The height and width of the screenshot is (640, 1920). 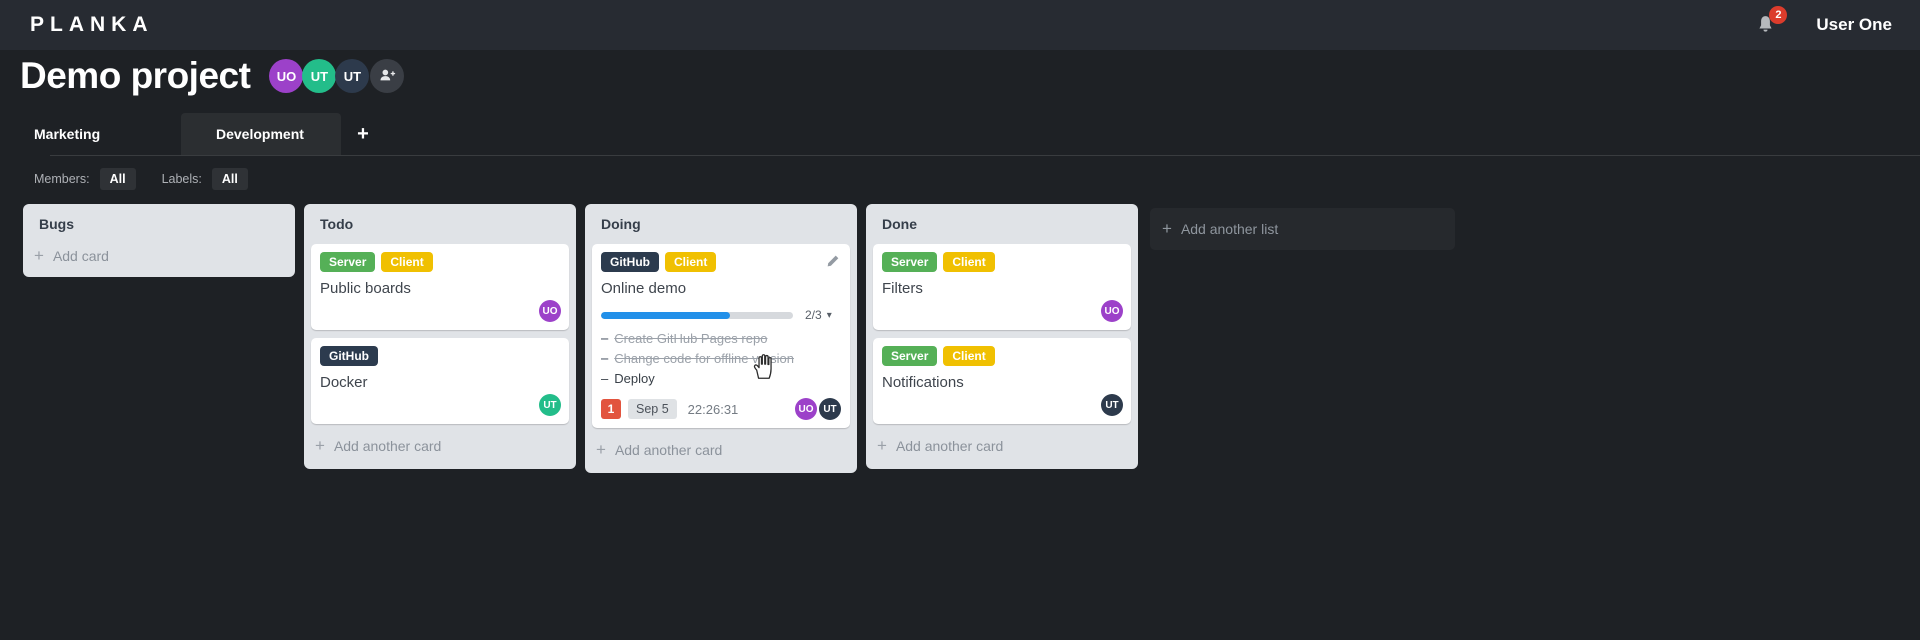 I want to click on list-title: Todo, so click(x=337, y=224).